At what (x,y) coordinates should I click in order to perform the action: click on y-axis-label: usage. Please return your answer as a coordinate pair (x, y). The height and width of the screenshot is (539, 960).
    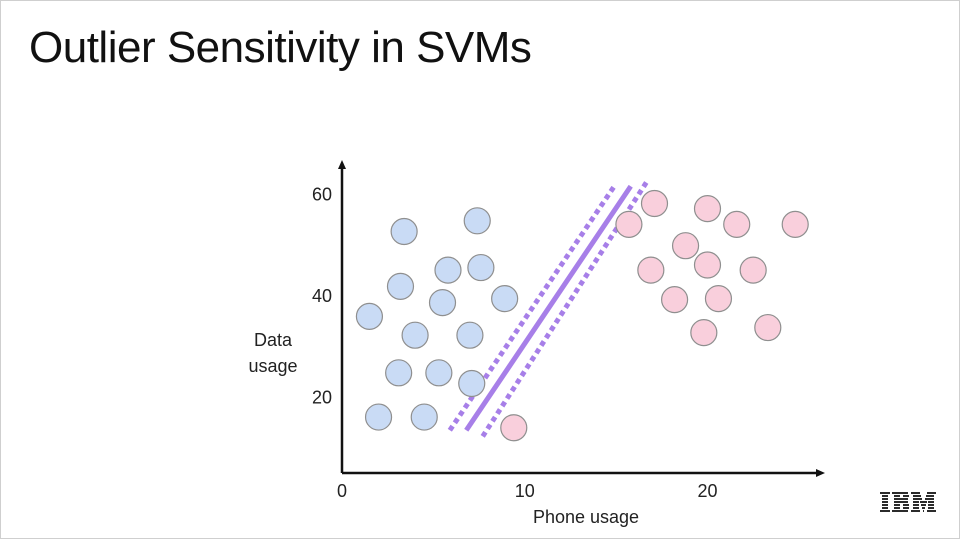
    Looking at the image, I should click on (272, 366).